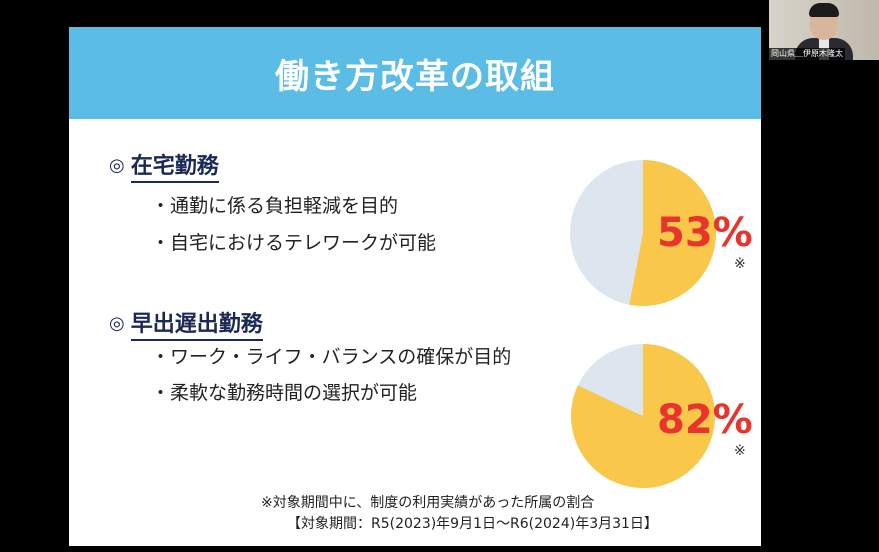 Image resolution: width=879 pixels, height=552 pixels. I want to click on person-hair, so click(824, 10).